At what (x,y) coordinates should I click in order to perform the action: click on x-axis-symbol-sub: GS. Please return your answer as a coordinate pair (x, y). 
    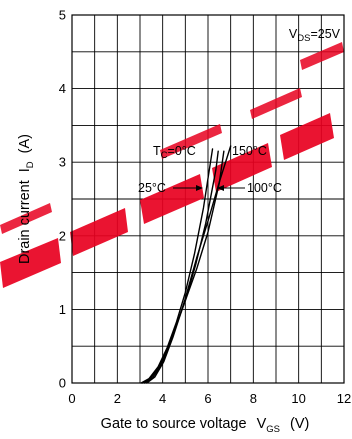
    Looking at the image, I should click on (273, 429).